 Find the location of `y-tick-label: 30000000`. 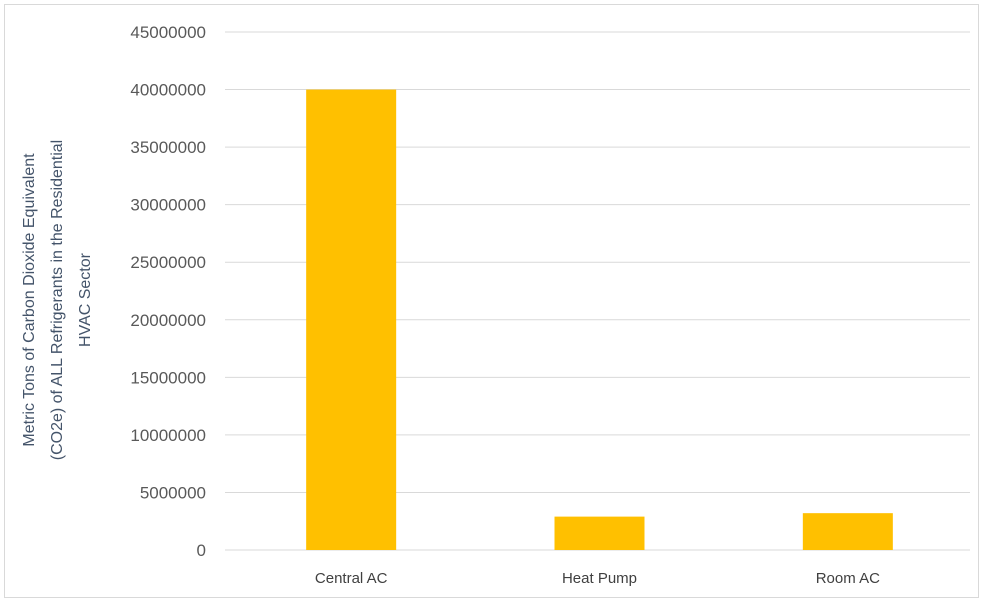

y-tick-label: 30000000 is located at coordinates (168, 205).